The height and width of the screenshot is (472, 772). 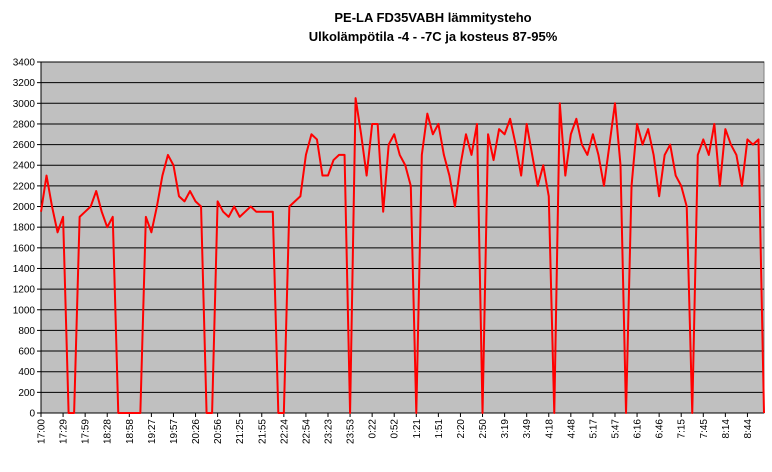 What do you see at coordinates (505, 429) in the screenshot?
I see `x-tick-label: 3:19` at bounding box center [505, 429].